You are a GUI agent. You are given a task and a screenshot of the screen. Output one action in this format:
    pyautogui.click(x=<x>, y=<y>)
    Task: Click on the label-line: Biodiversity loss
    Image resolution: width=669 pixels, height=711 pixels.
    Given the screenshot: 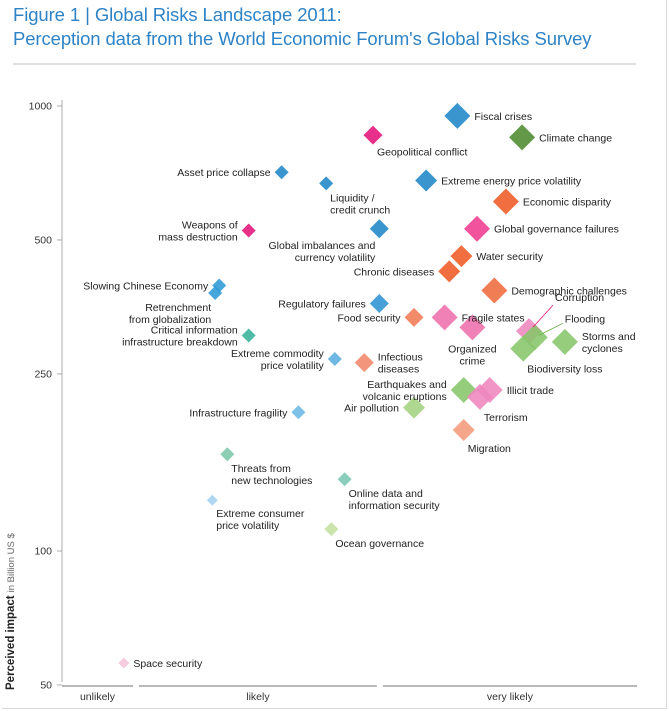 What is the action you would take?
    pyautogui.click(x=564, y=370)
    